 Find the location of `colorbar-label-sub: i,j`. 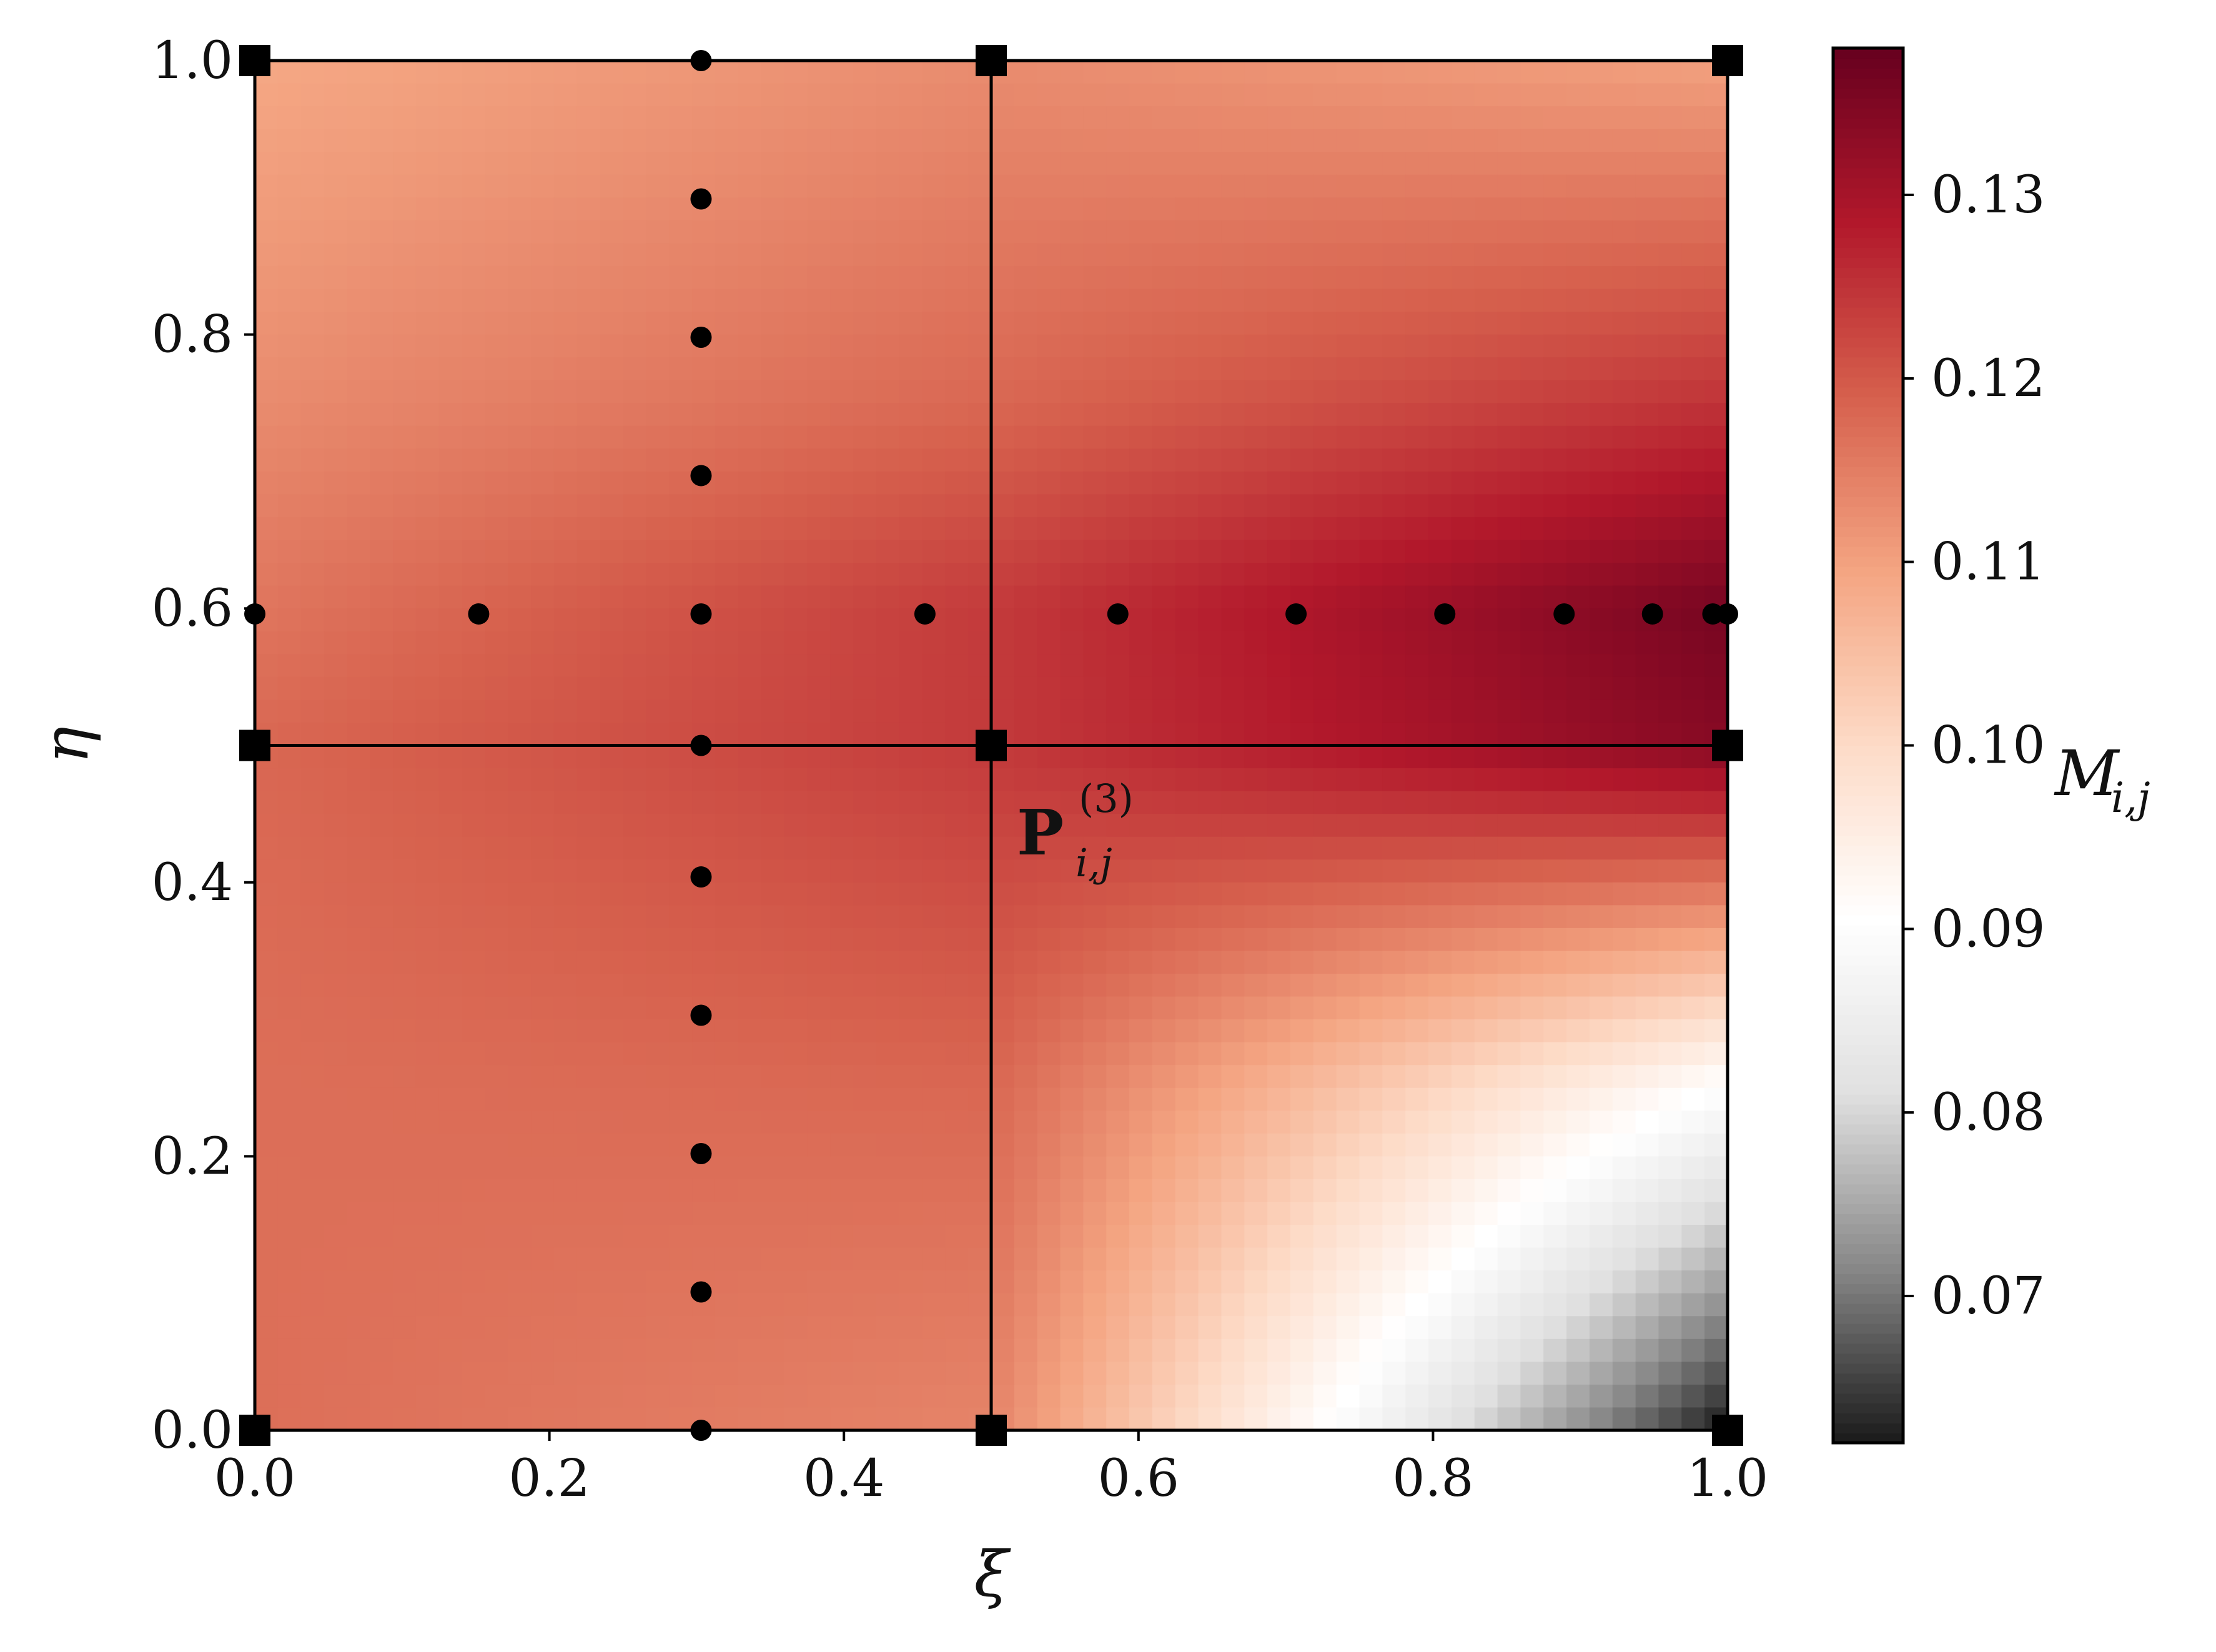

colorbar-label-sub: i,j is located at coordinates (2130, 798).